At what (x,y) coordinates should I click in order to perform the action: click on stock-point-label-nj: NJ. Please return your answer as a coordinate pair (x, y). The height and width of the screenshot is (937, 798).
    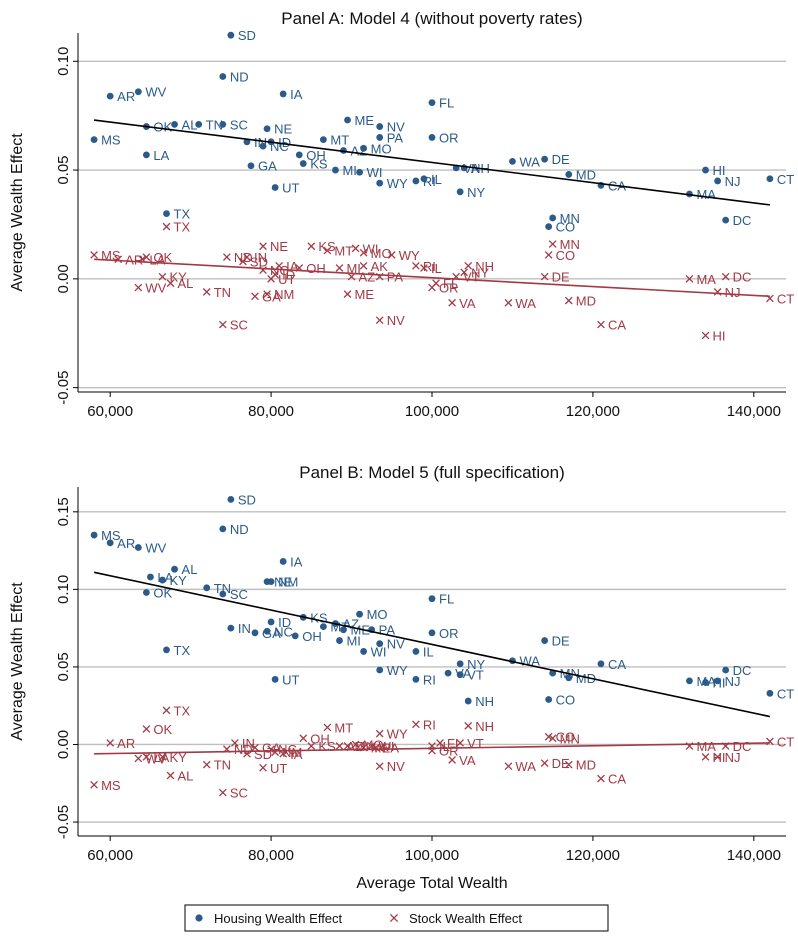
    Looking at the image, I should click on (733, 757).